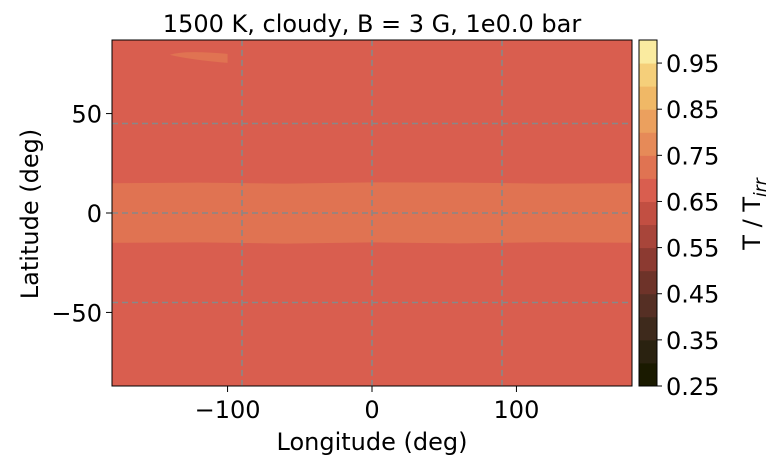 This screenshot has width=774, height=468. Describe the element at coordinates (228, 410) in the screenshot. I see `x-tick-label: −100` at that location.